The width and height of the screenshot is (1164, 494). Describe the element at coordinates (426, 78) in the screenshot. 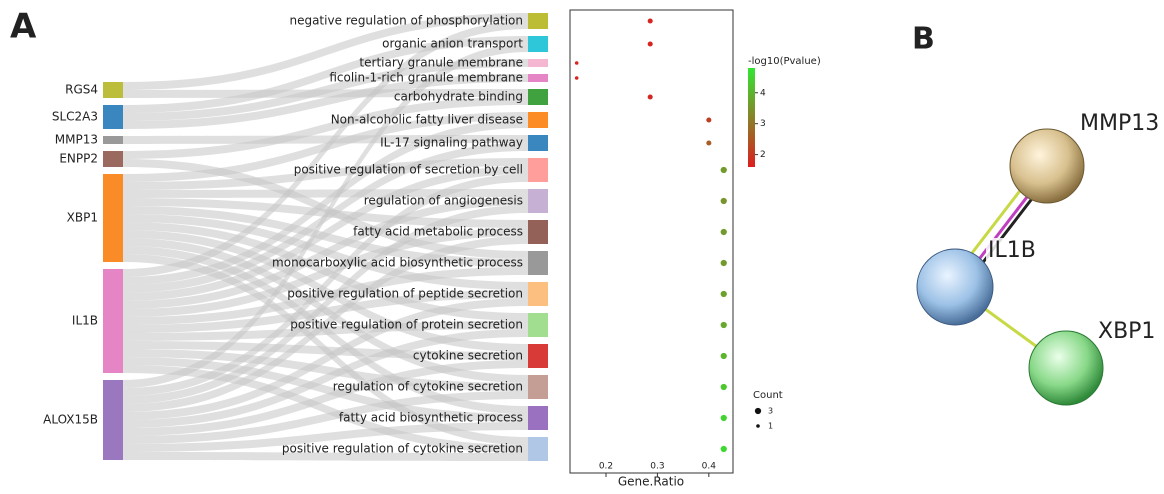

I see `term-label: ficolin-1-rich granule membrane` at that location.